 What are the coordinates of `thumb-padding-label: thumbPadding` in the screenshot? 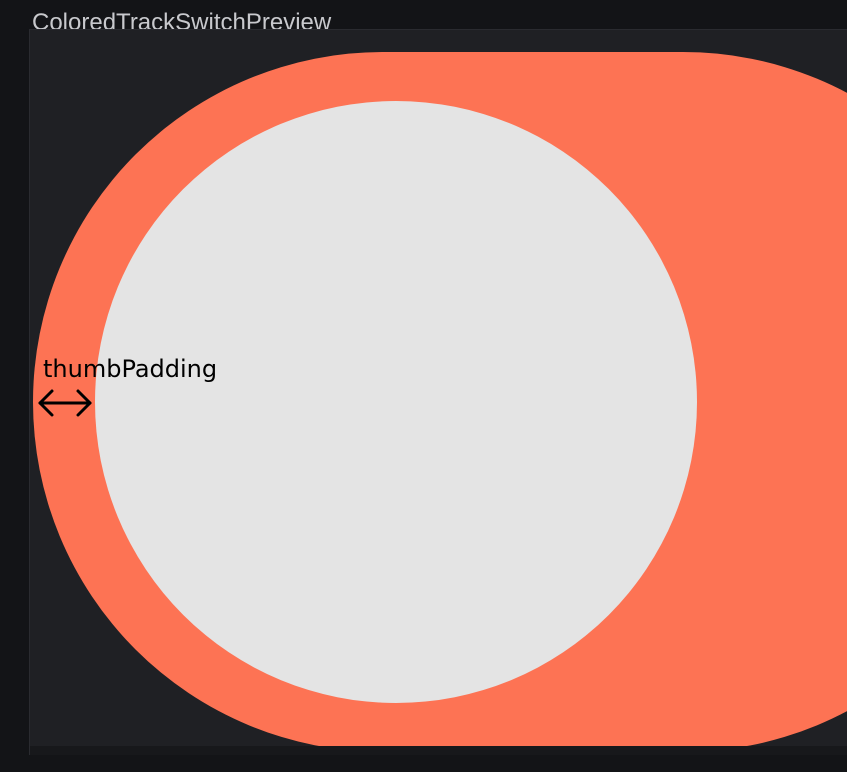 It's located at (130, 369).